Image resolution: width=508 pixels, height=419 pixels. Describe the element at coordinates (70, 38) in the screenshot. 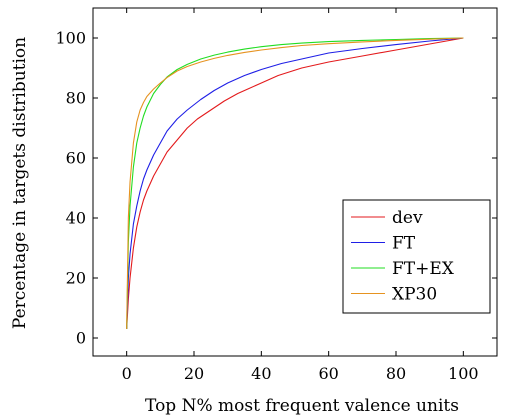

I see `y-tick-label: 100` at that location.